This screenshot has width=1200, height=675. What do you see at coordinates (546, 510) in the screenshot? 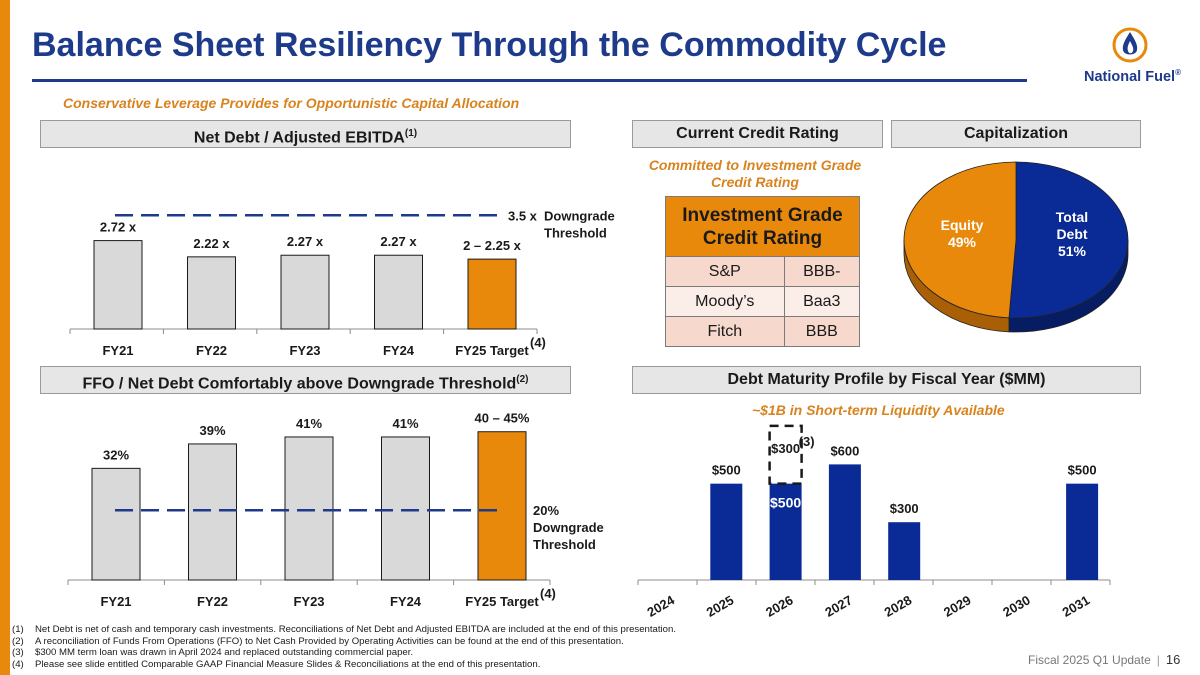
I see `threshold-value-label: 20%` at bounding box center [546, 510].